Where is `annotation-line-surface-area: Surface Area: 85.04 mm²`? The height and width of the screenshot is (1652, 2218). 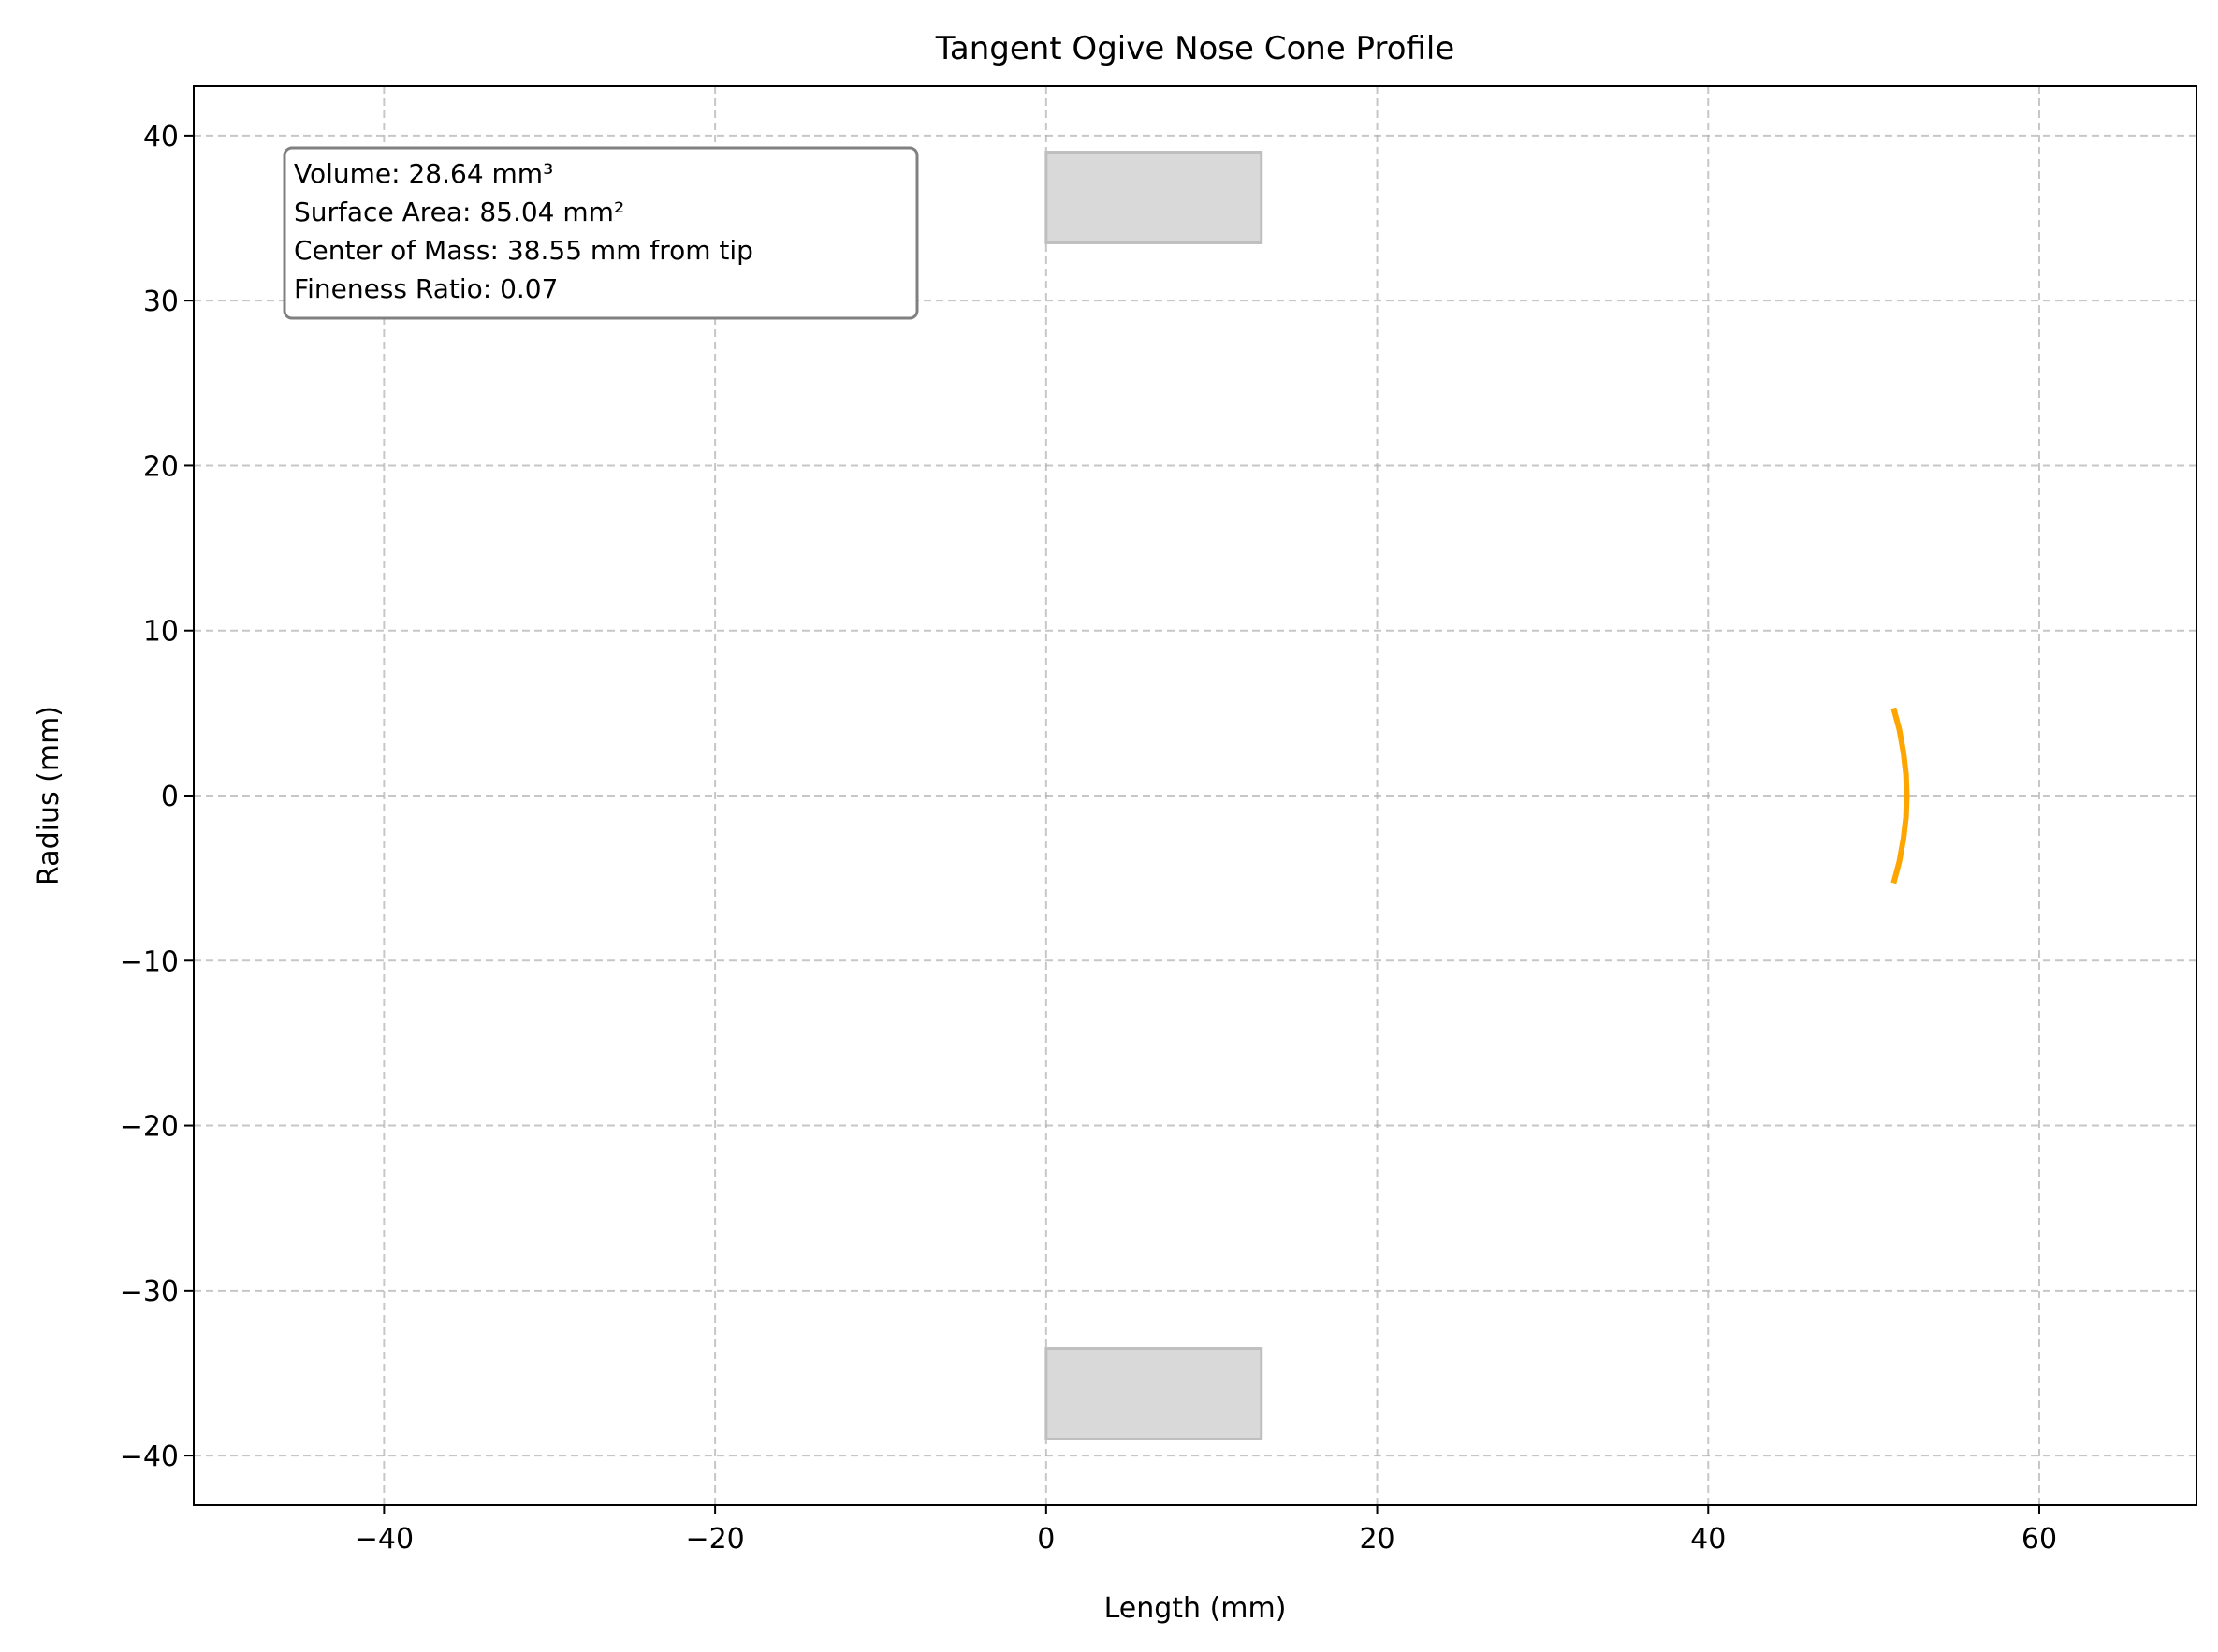
annotation-line-surface-area: Surface Area: 85.04 mm² is located at coordinates (459, 212).